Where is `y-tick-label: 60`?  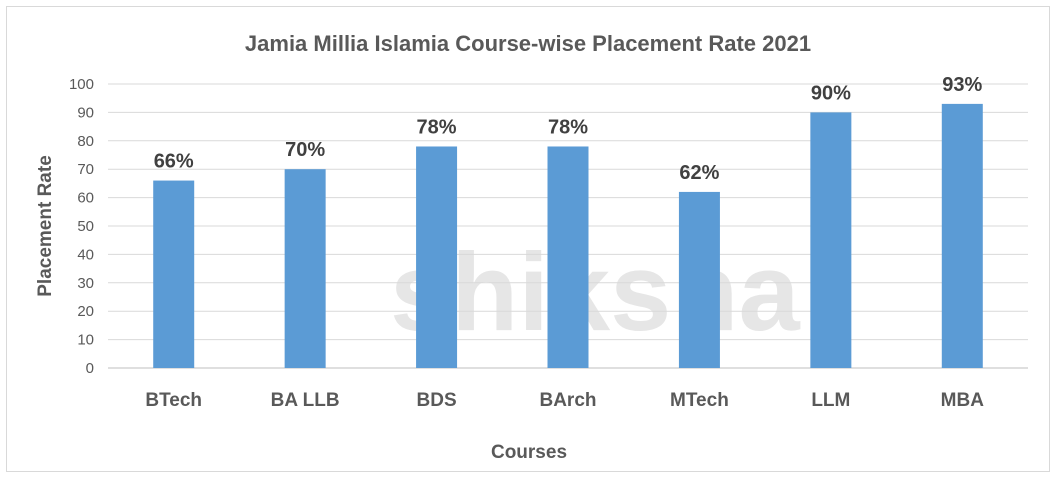
y-tick-label: 60 is located at coordinates (85, 198).